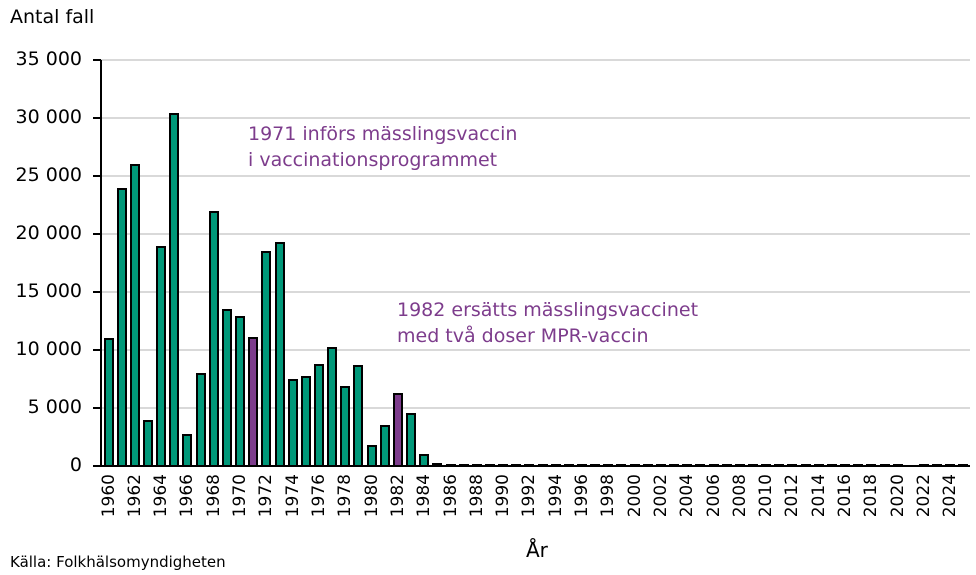  What do you see at coordinates (713, 496) in the screenshot?
I see `x-tick-label: 2006` at bounding box center [713, 496].